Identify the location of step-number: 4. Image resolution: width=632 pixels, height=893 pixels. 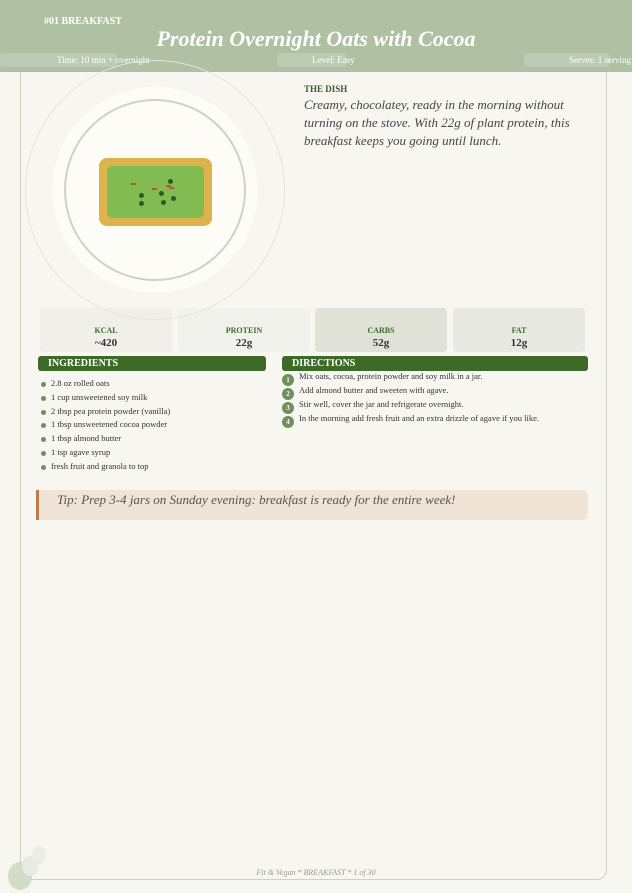
(288, 422).